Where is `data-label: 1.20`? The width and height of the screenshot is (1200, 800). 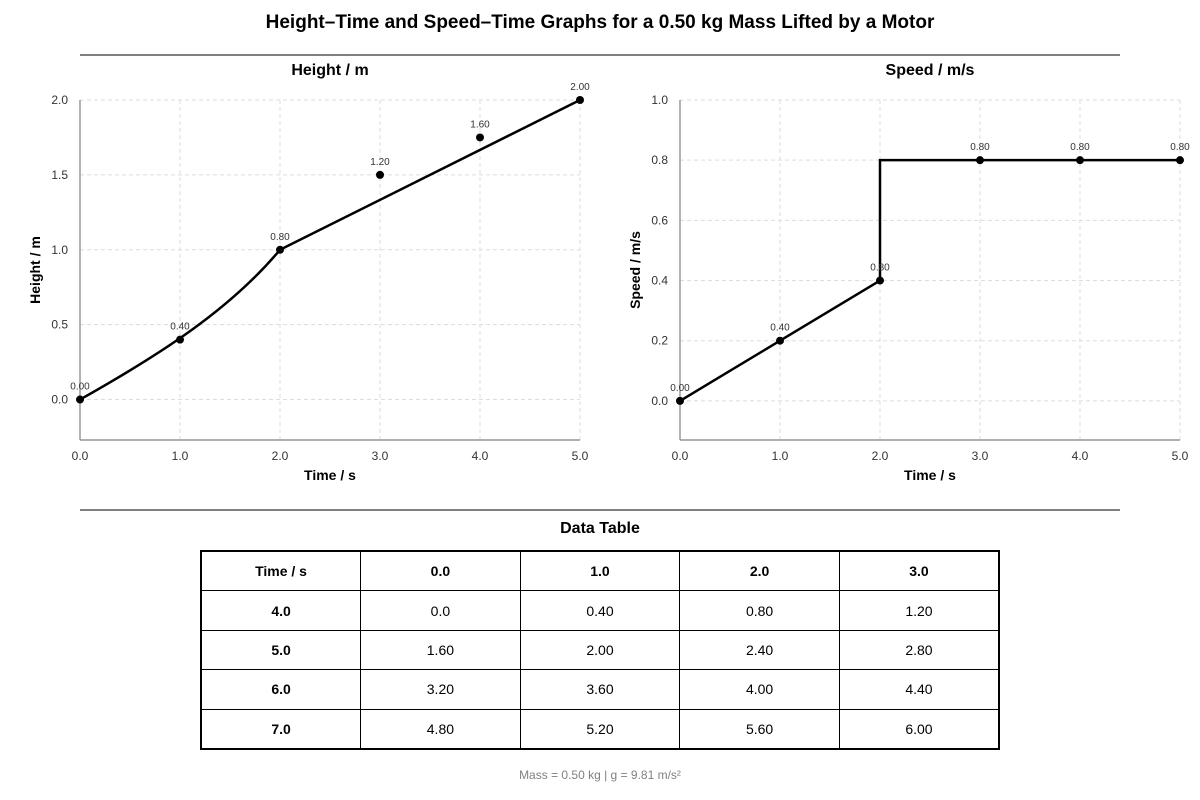 data-label: 1.20 is located at coordinates (380, 162).